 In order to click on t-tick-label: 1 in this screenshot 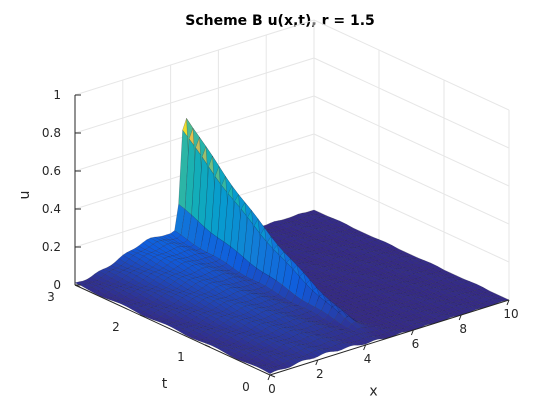, I will do `click(181, 357)`.